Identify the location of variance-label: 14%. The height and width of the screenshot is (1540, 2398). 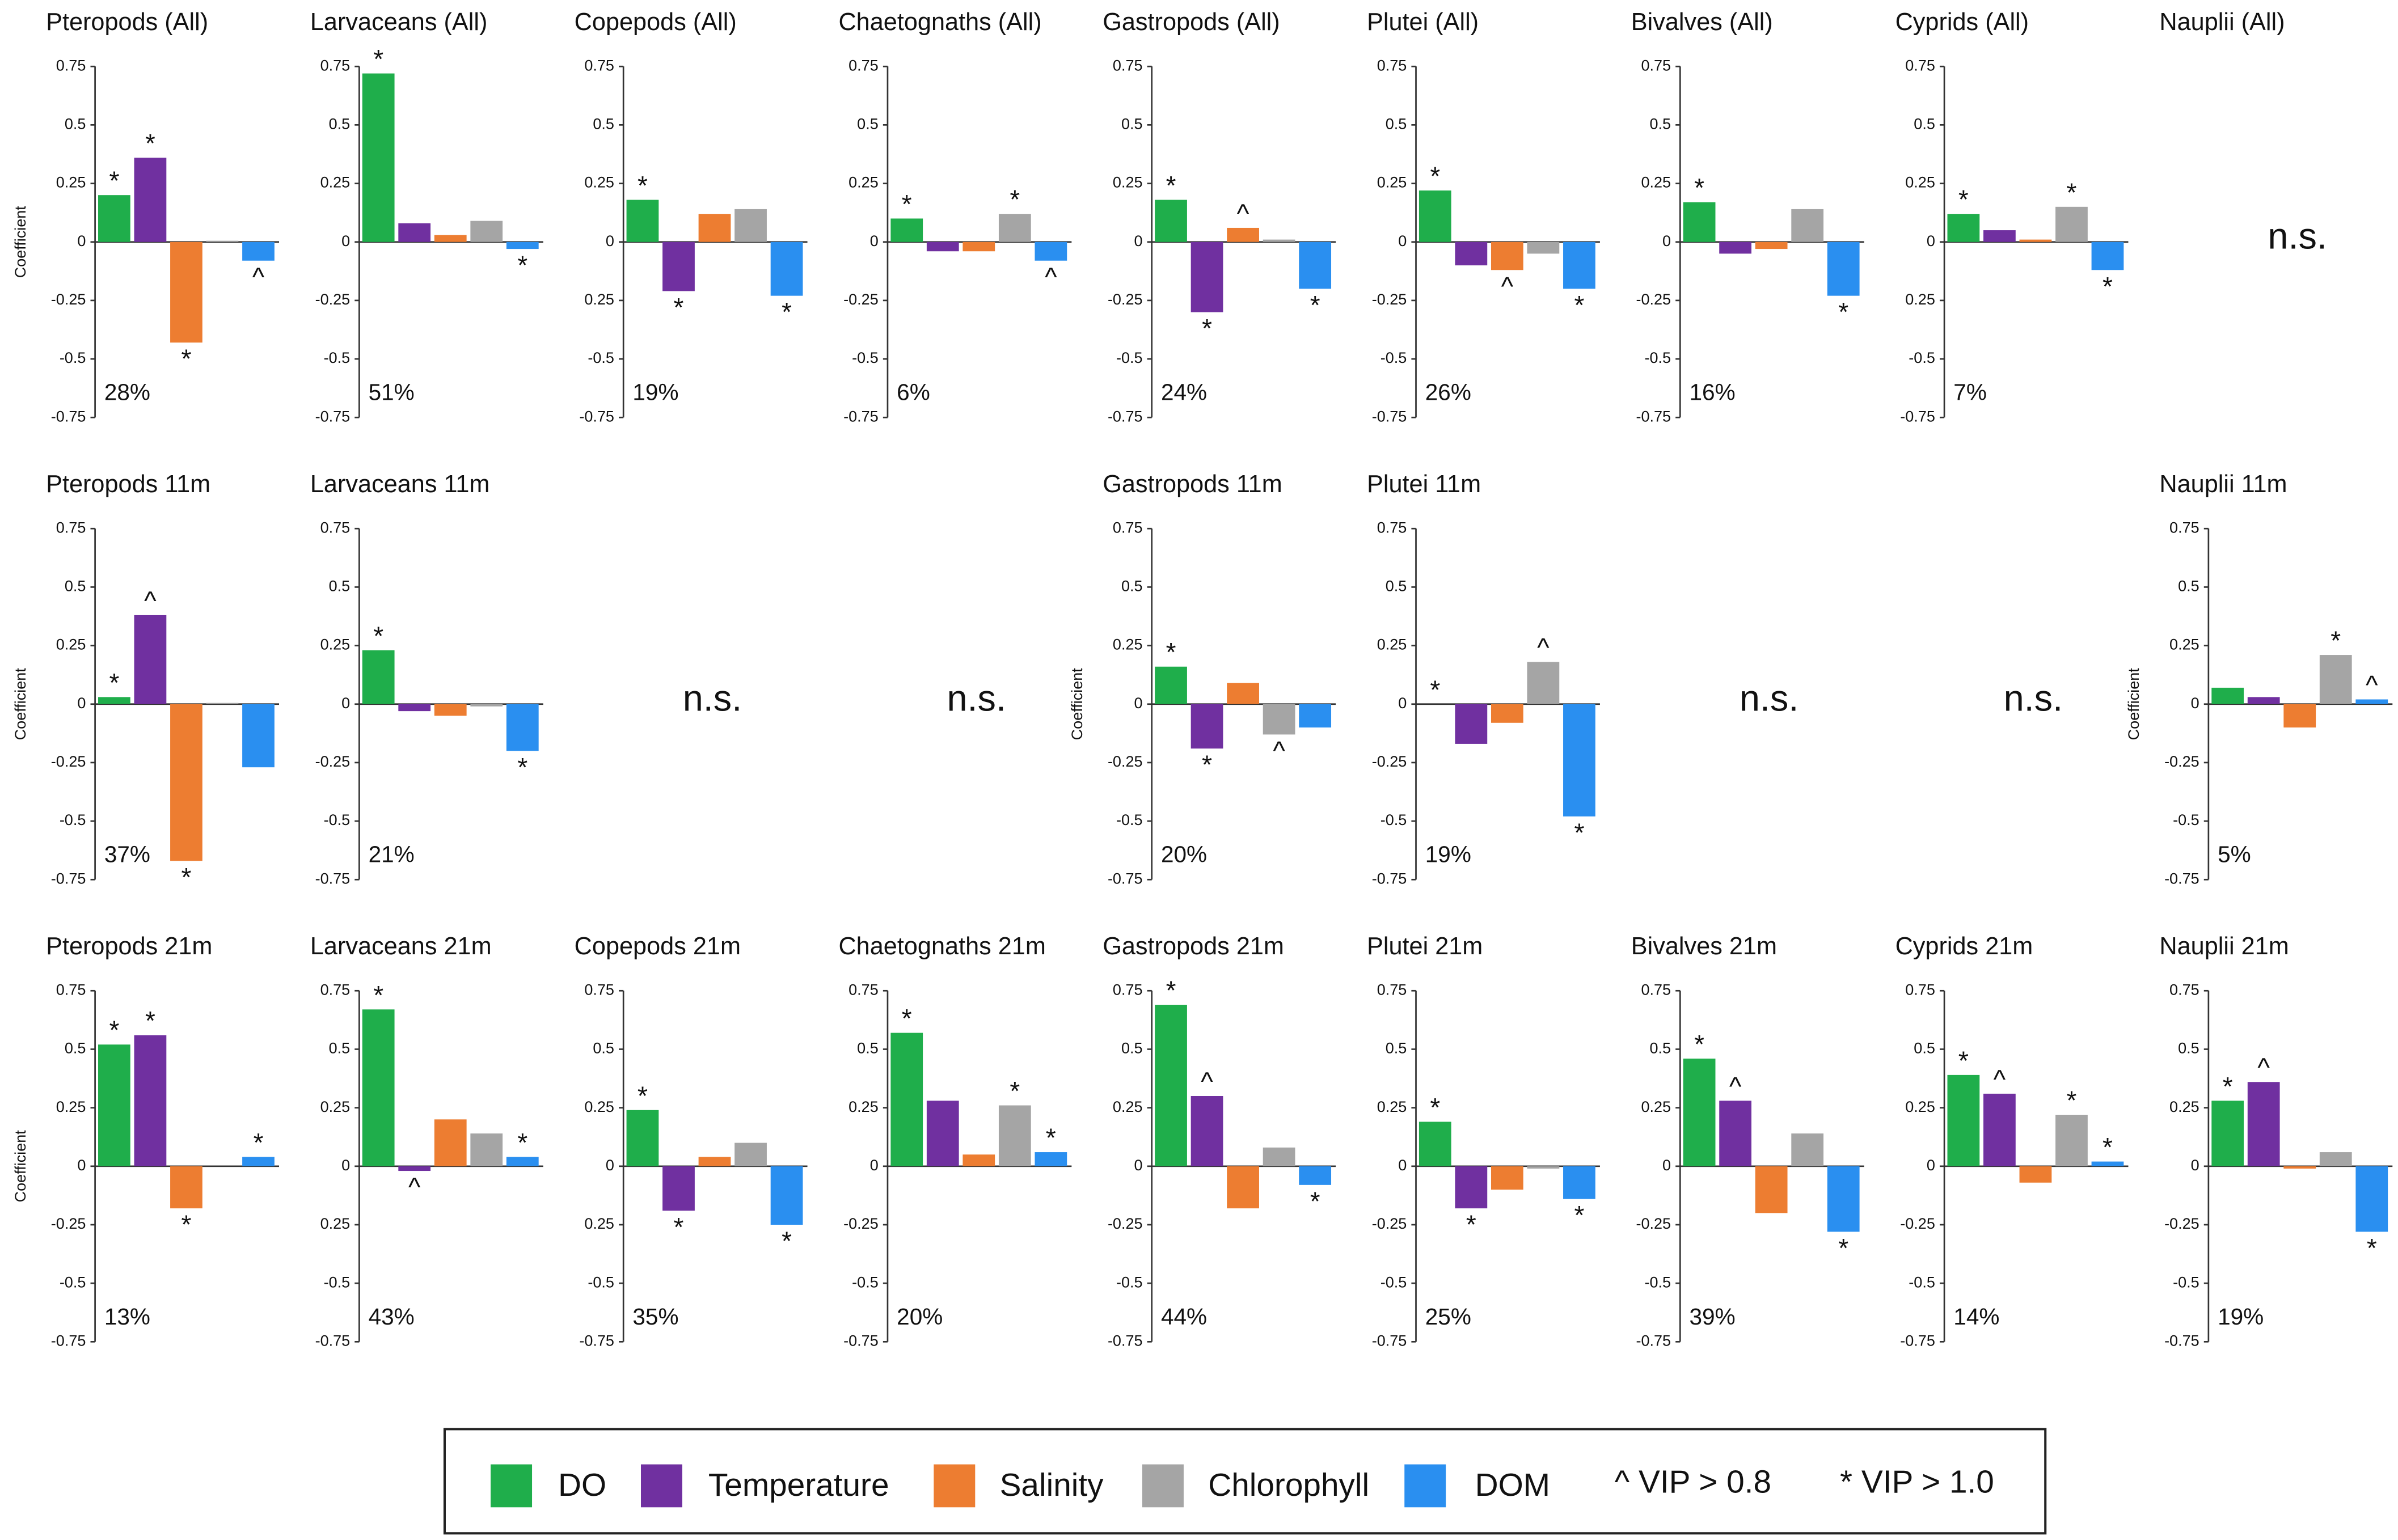
(1976, 1317).